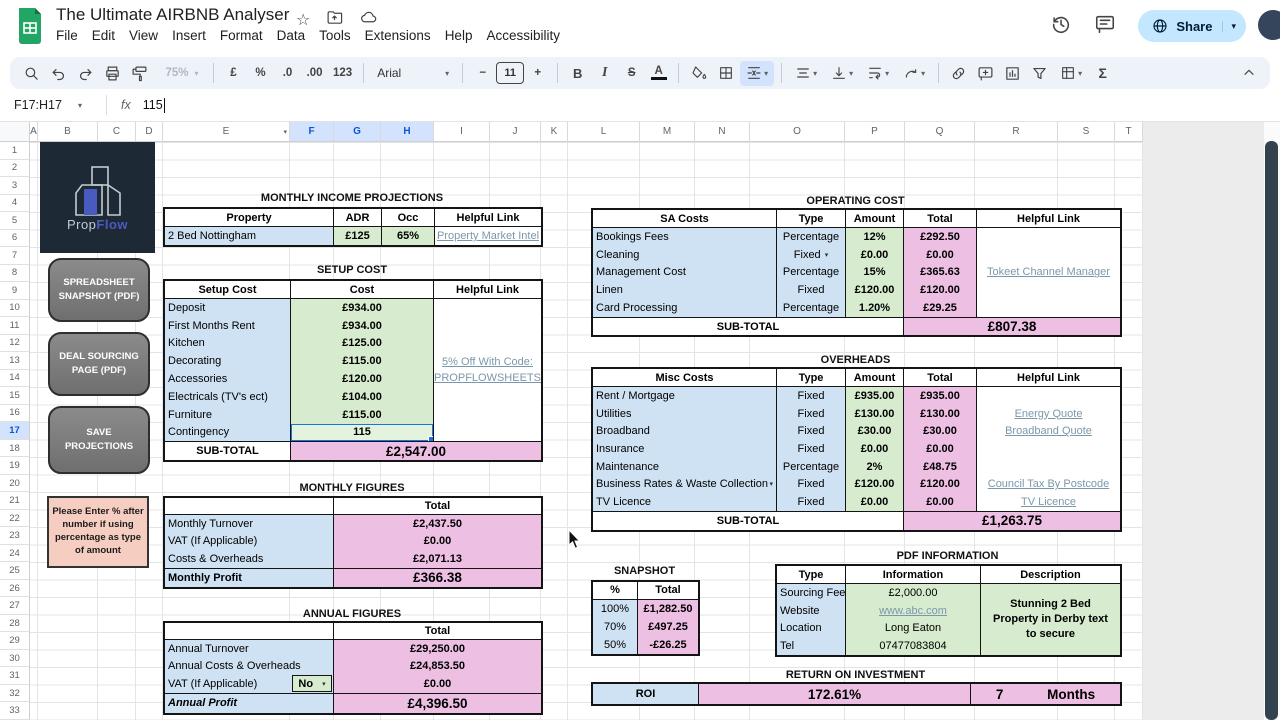 Image resolution: width=1280 pixels, height=720 pixels. Describe the element at coordinates (362, 361) in the screenshot. I see `setup-cost-cell: £115.00` at that location.